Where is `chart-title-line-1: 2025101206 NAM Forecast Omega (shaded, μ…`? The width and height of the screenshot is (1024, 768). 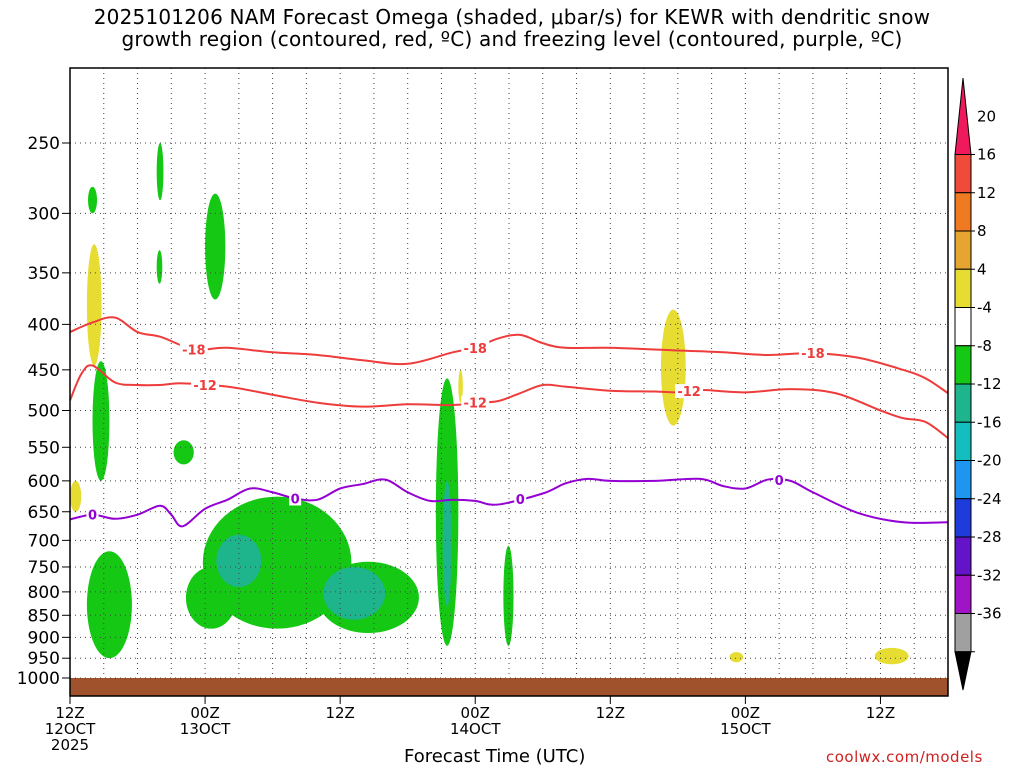
chart-title-line-1: 2025101206 NAM Forecast Omega (shaded, μ… is located at coordinates (512, 17).